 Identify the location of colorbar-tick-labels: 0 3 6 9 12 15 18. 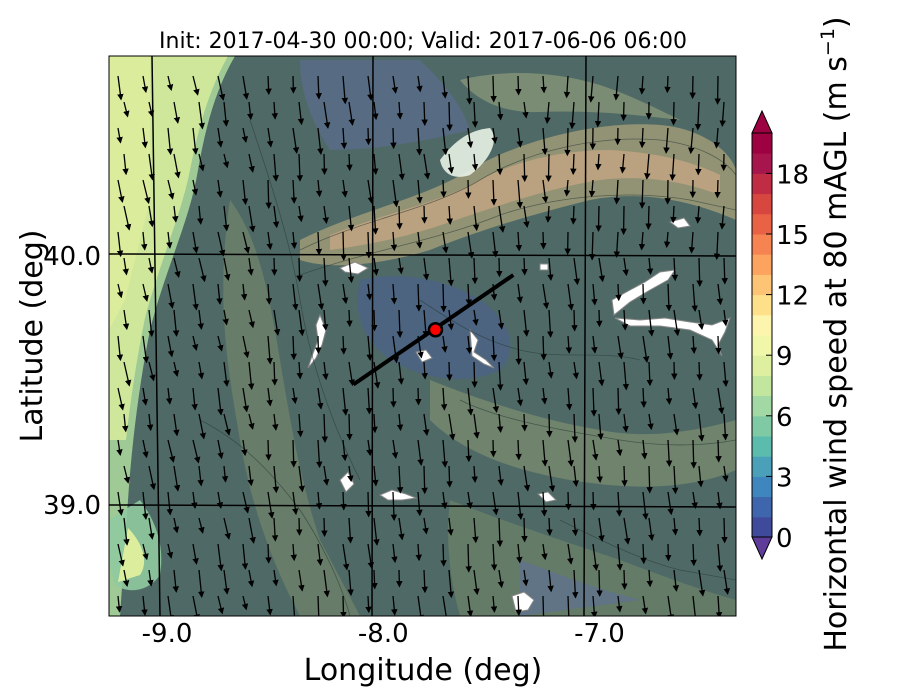
(787, 357).